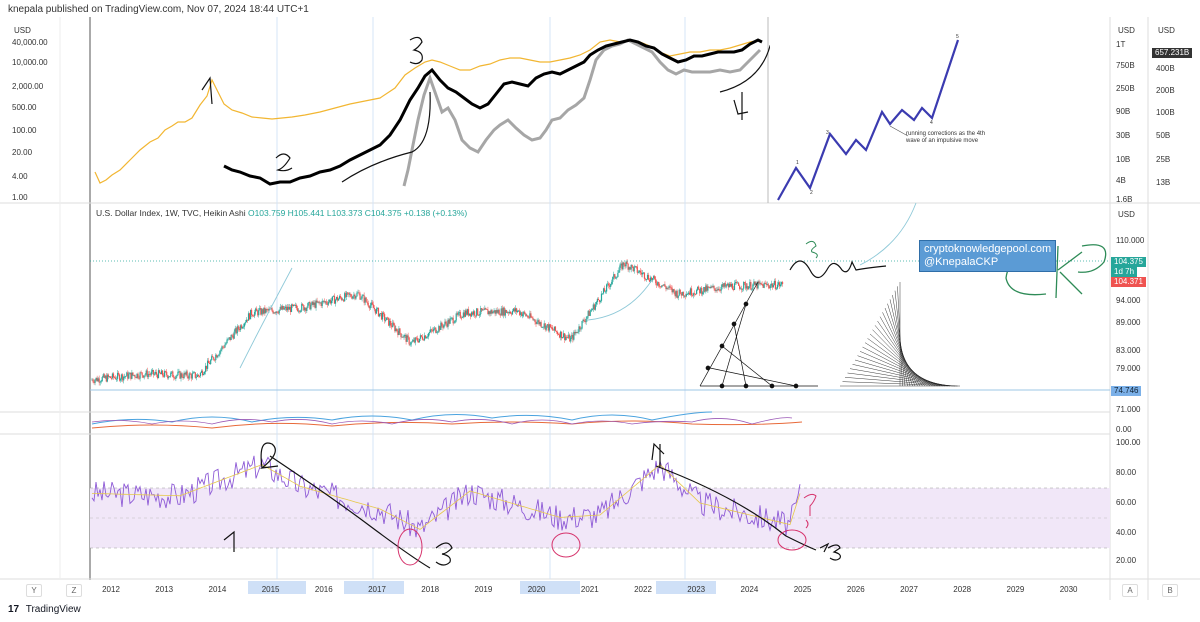  Describe the element at coordinates (171, 213) in the screenshot. I see `legend-title: U.S. Dollar Index, 1W, TVC, Heikin Ashi` at that location.